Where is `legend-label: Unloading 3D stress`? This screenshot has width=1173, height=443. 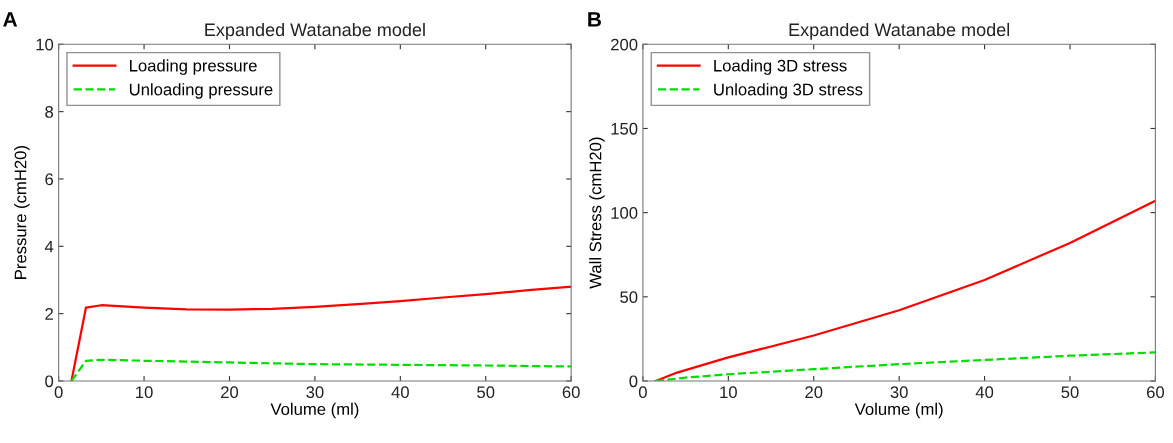 legend-label: Unloading 3D stress is located at coordinates (788, 91).